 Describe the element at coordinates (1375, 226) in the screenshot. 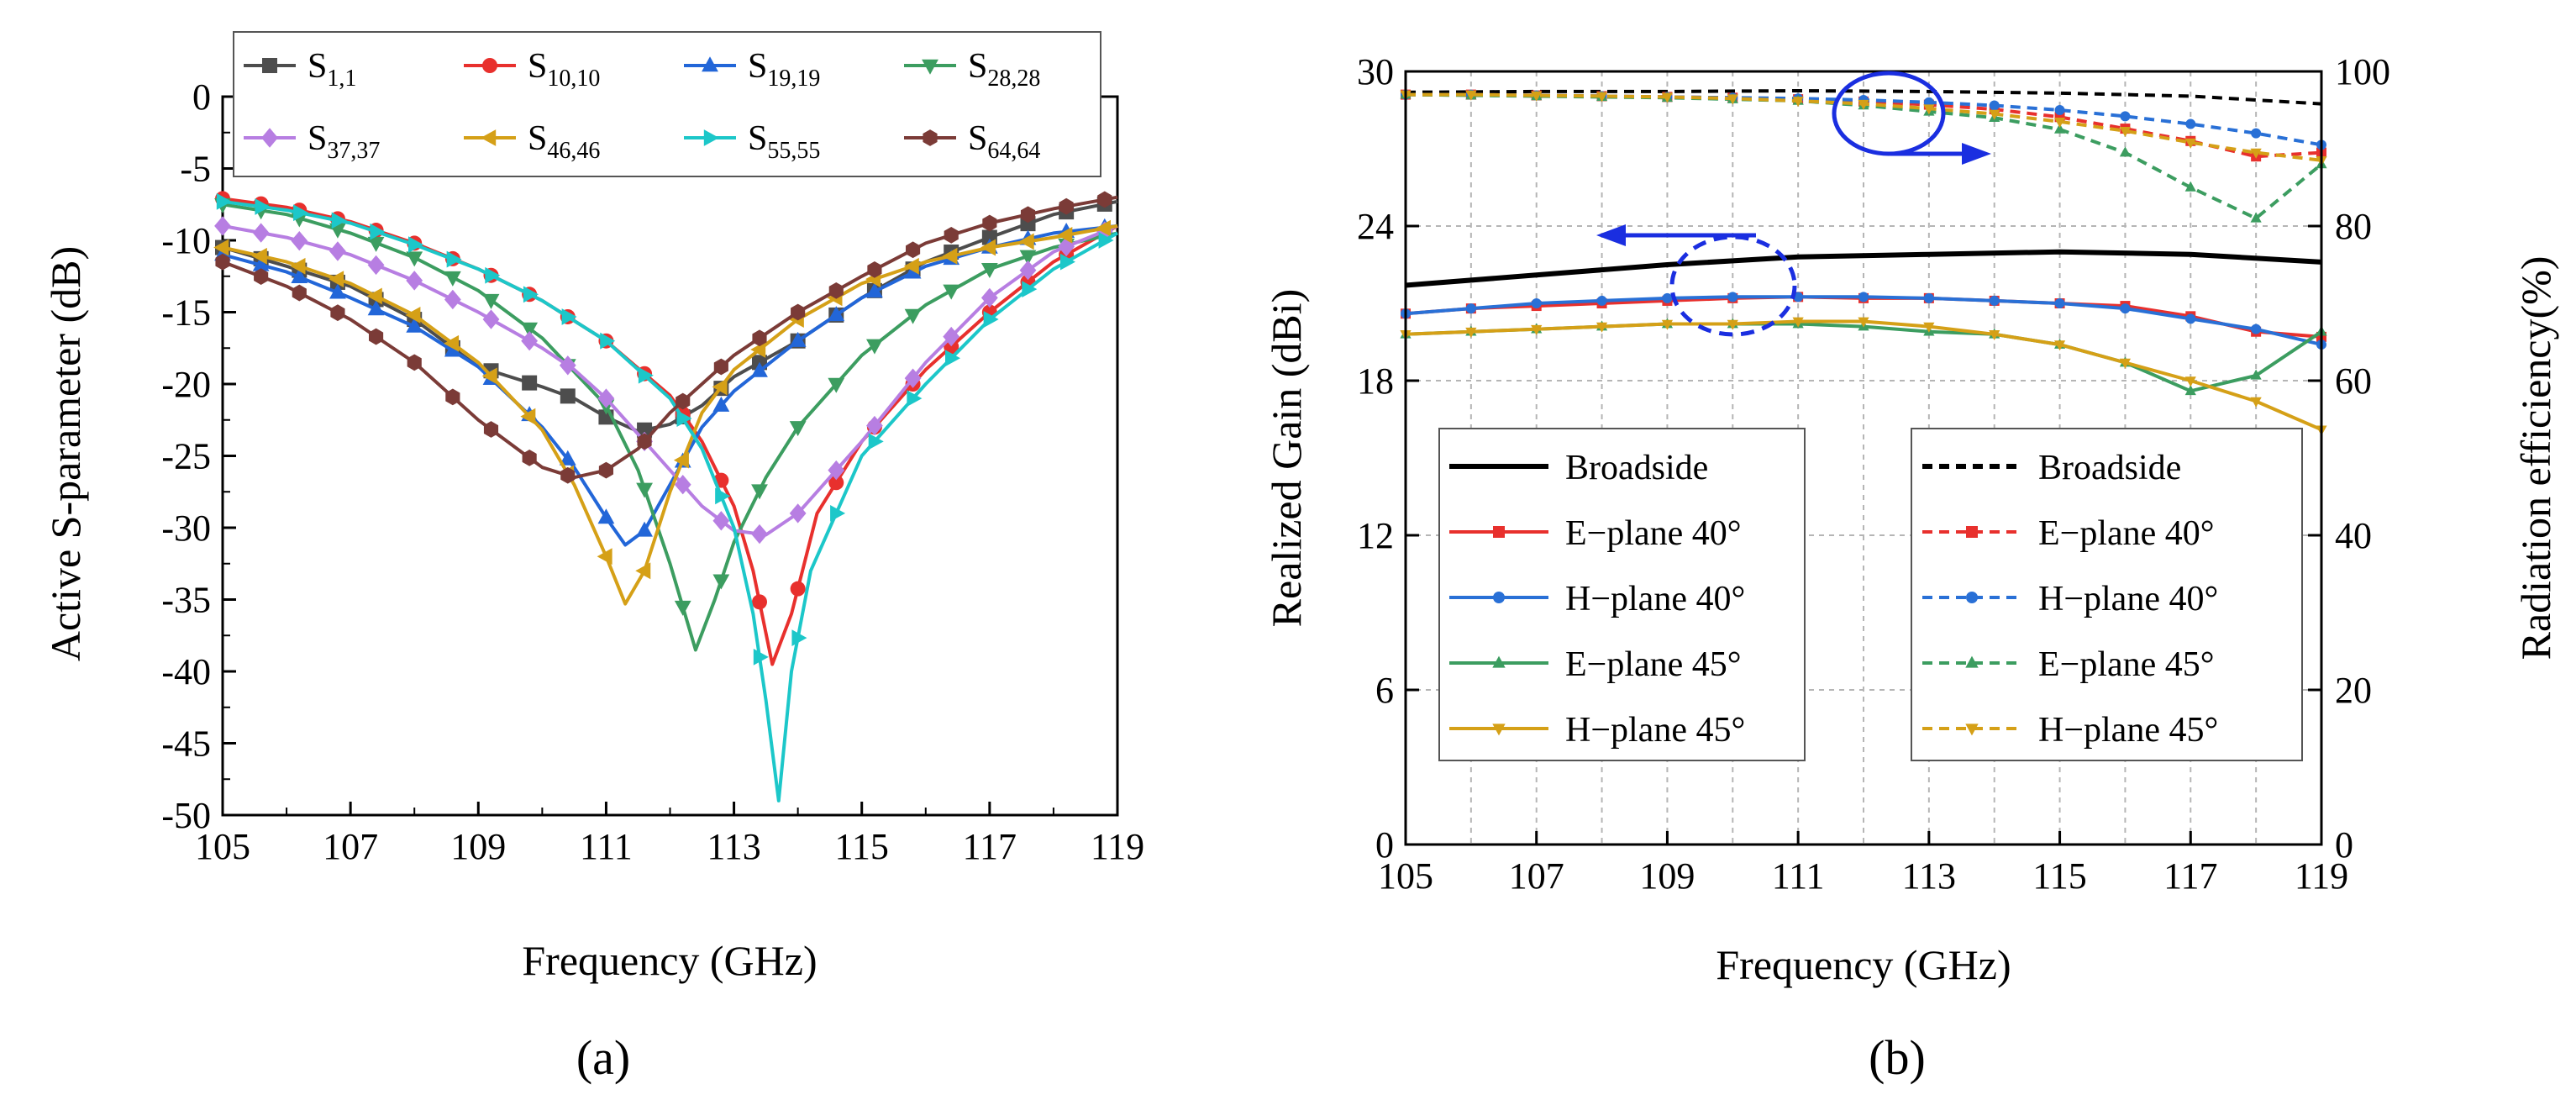

I see `left-y-tick-label: 24` at that location.